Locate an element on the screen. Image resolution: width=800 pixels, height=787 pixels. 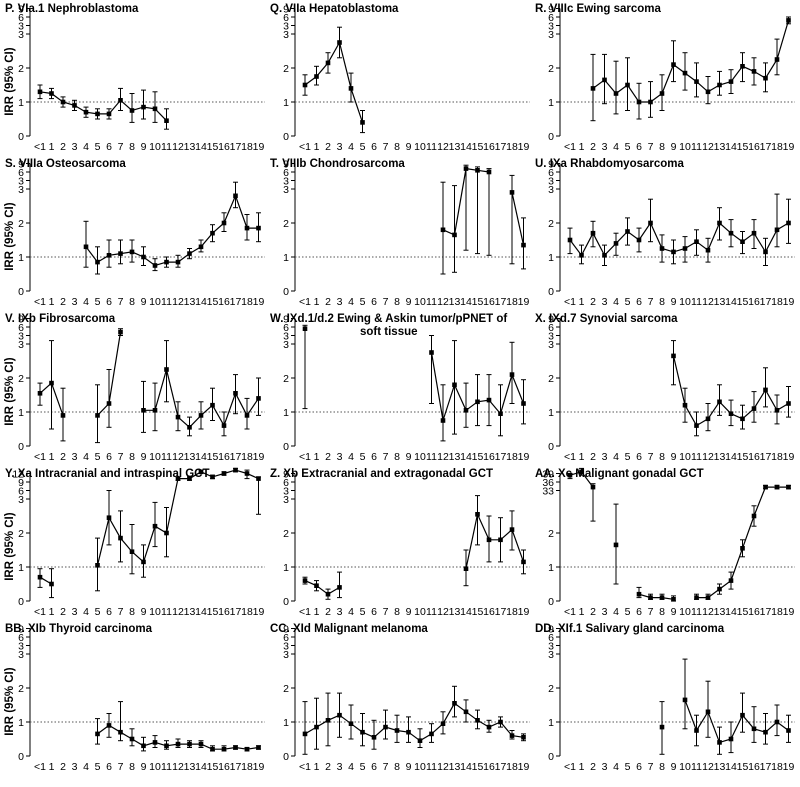
series-line is located at coordinates (736, 721).